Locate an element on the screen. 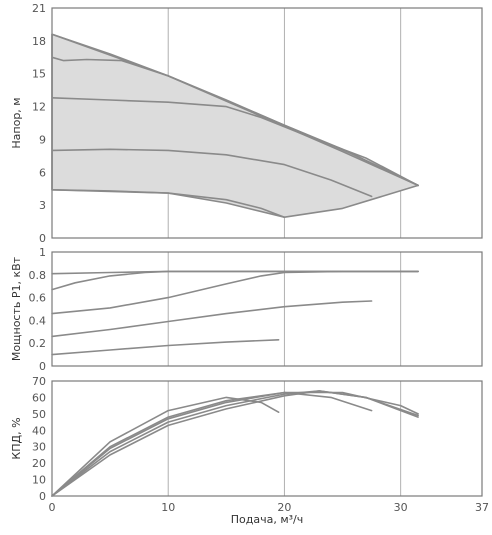 This screenshot has width=492, height=535. power-ytick-label: 0.2 is located at coordinates (38, 343).